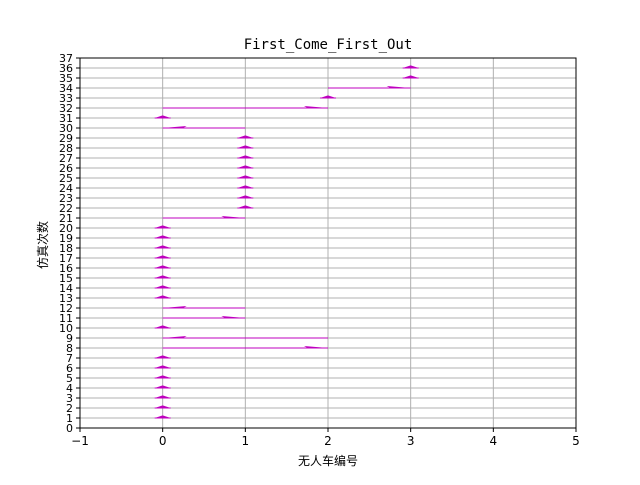 This screenshot has width=640, height=485. What do you see at coordinates (66, 158) in the screenshot?
I see `y-tick-label: 27` at bounding box center [66, 158].